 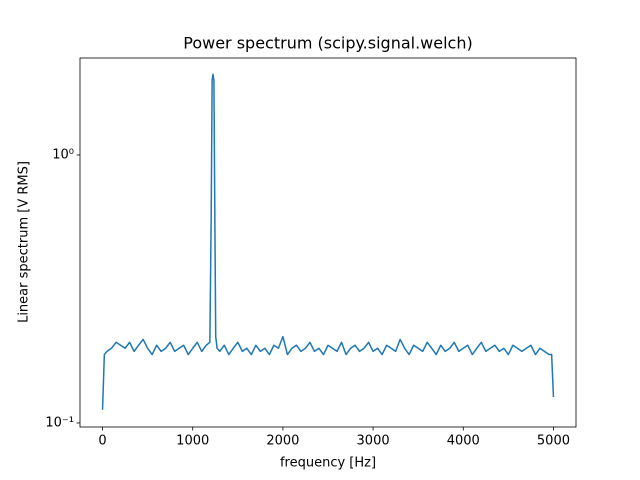 I want to click on x-tick-label: 5000, so click(x=553, y=441).